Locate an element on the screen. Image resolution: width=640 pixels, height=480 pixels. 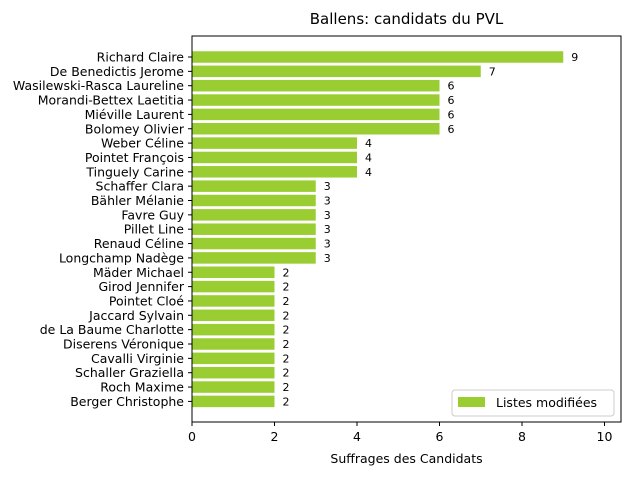
legend-label: Listes modifiées is located at coordinates (546, 402).